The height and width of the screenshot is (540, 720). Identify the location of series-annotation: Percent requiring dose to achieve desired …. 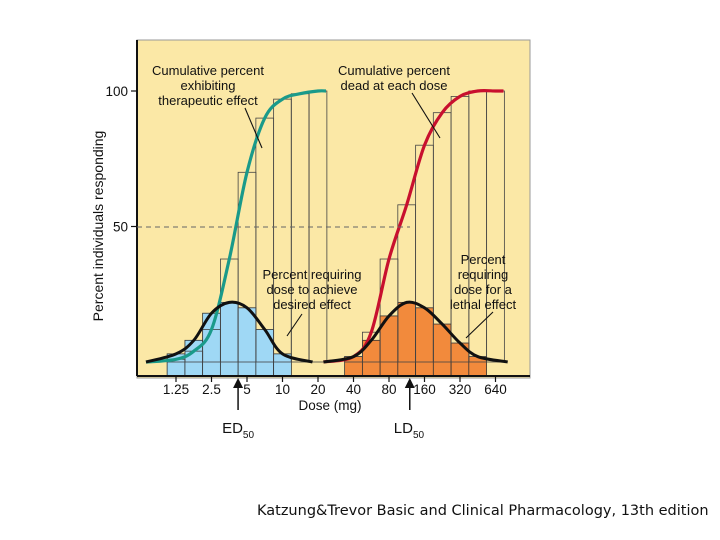
(312, 289).